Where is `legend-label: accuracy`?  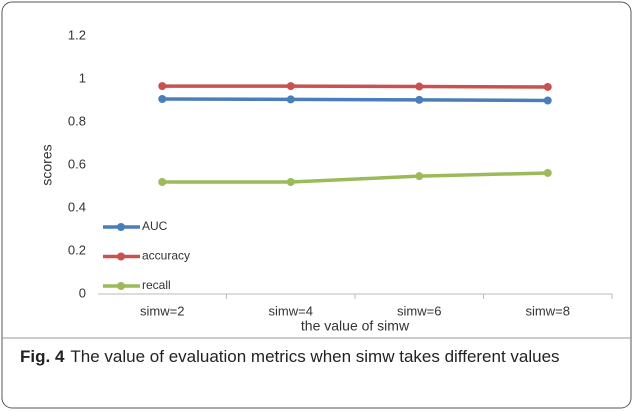
legend-label: accuracy is located at coordinates (166, 256).